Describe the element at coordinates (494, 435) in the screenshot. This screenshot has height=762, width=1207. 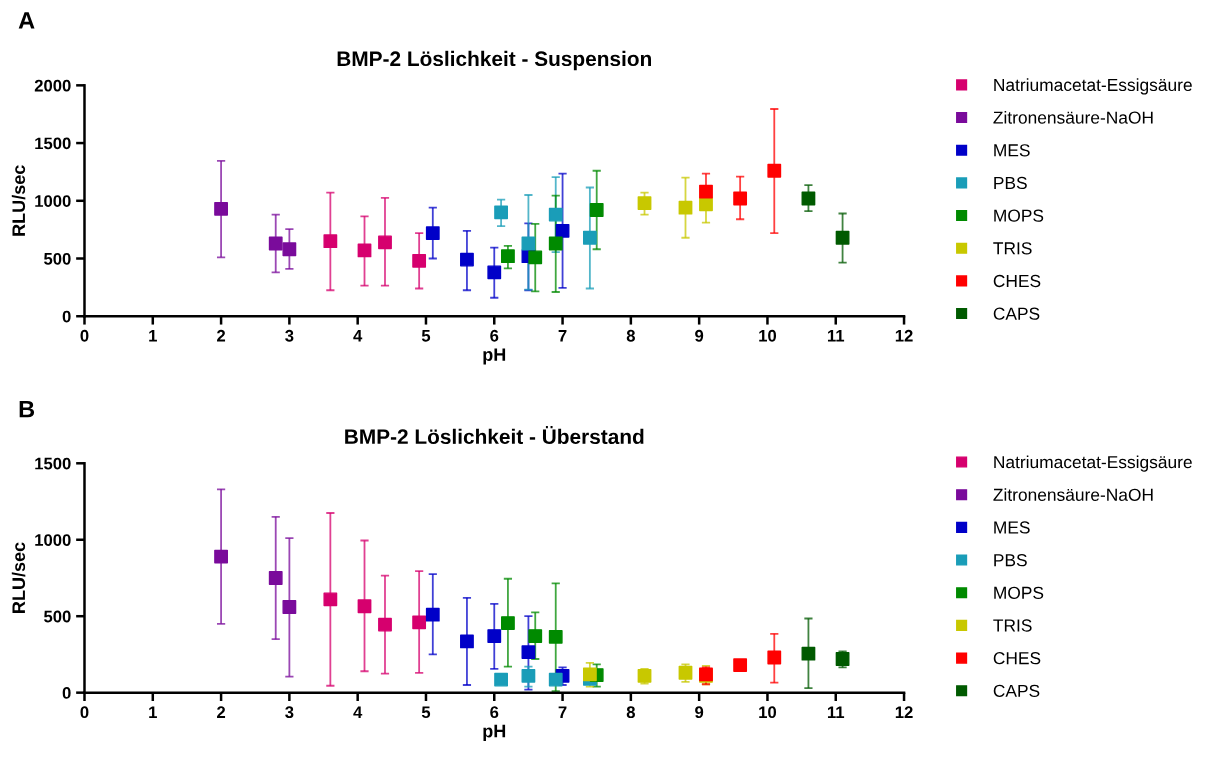
I see `chart-title: BMP-2 Löslichkeit - Überstand` at that location.